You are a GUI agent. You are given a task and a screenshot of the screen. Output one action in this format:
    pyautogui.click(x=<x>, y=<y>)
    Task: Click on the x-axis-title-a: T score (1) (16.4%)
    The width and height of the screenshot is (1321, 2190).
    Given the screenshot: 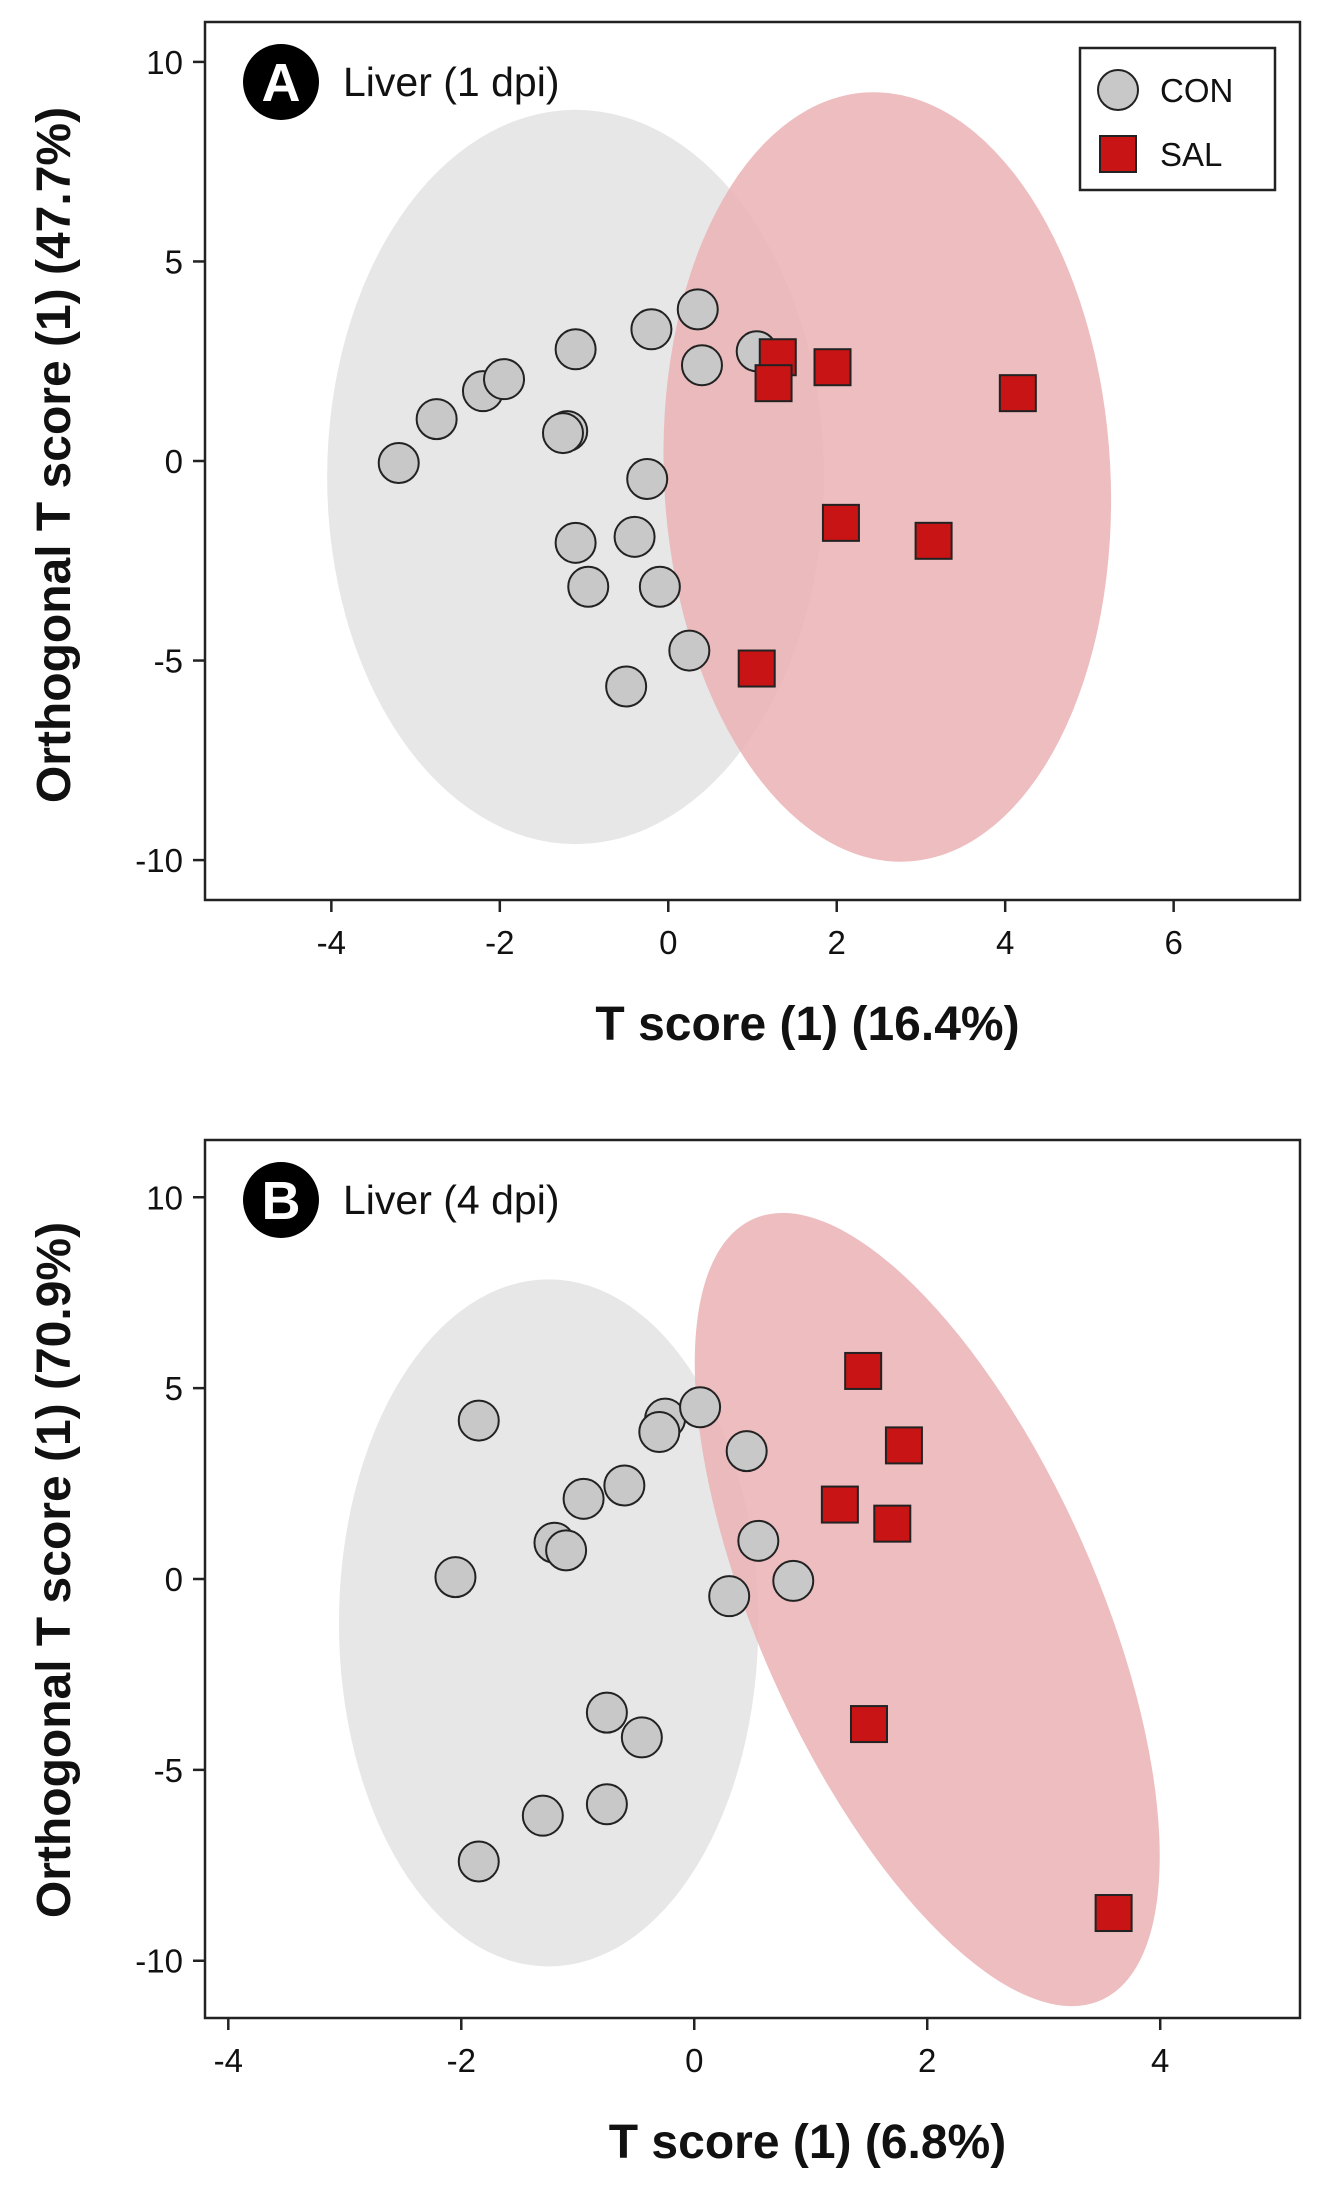 What is the action you would take?
    pyautogui.click(x=807, y=1024)
    